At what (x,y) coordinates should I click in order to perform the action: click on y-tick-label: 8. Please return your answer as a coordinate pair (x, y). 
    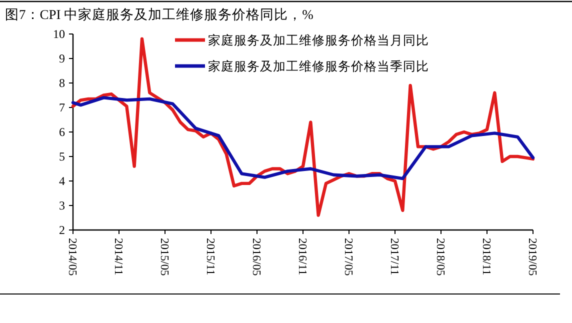
    Looking at the image, I should click on (62, 83).